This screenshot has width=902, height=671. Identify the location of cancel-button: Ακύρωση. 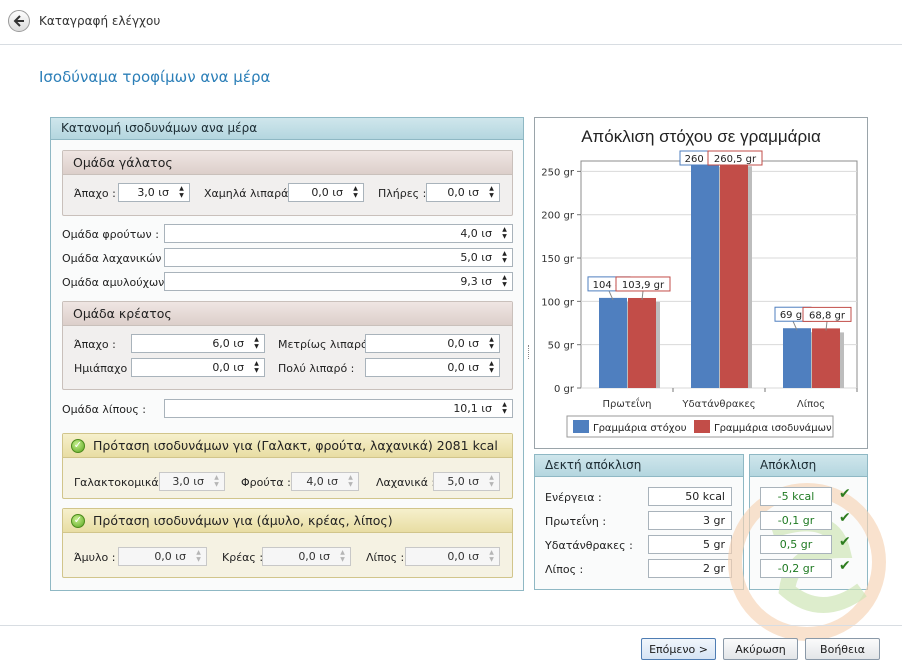
(760, 649).